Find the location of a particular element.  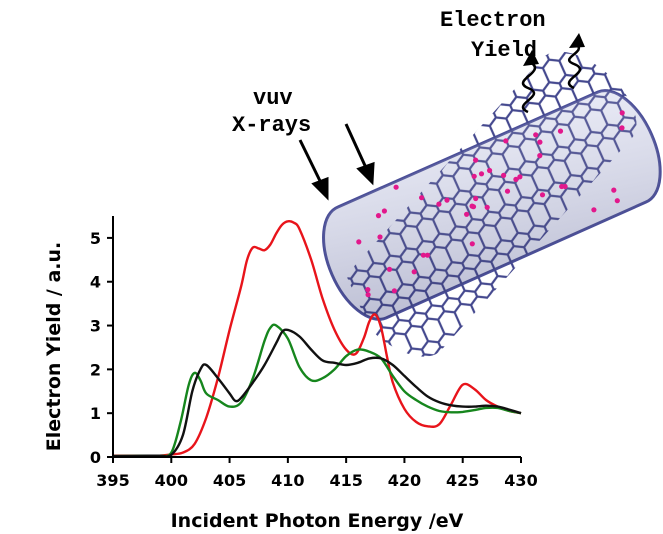

x-tick-label: 400 is located at coordinates (171, 480).